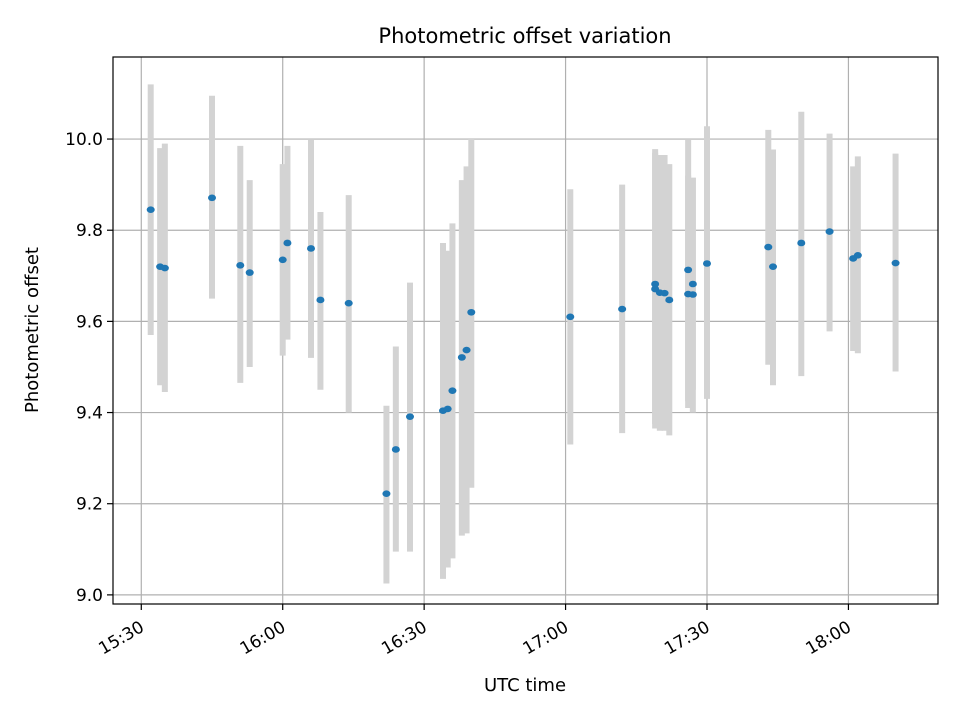  What do you see at coordinates (524, 36) in the screenshot?
I see `chart-title: Photometric offset variation` at bounding box center [524, 36].